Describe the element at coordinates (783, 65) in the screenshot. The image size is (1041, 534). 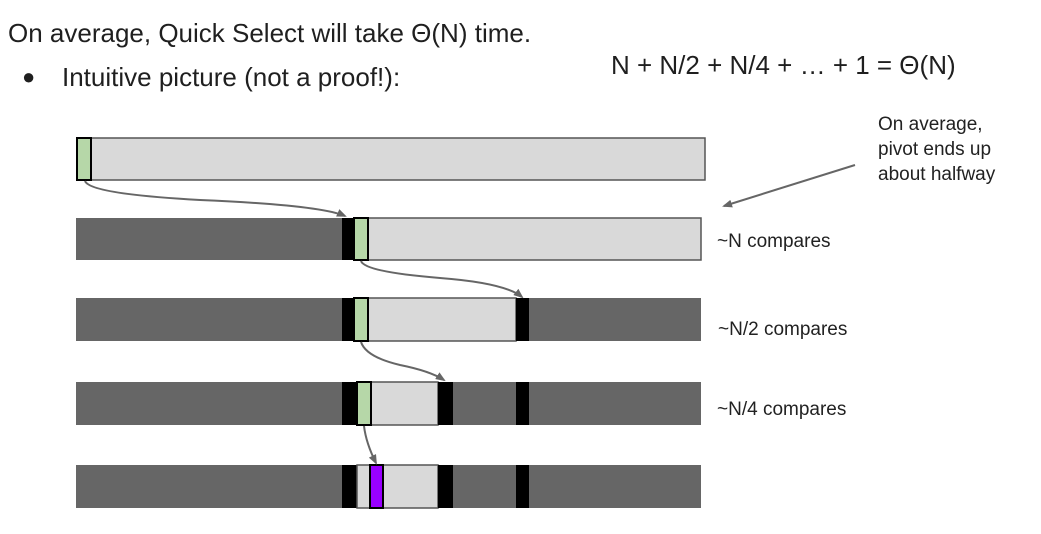
I see `sum-formula: N + N/2 + N/4 + … + 1 = Θ(N)` at that location.